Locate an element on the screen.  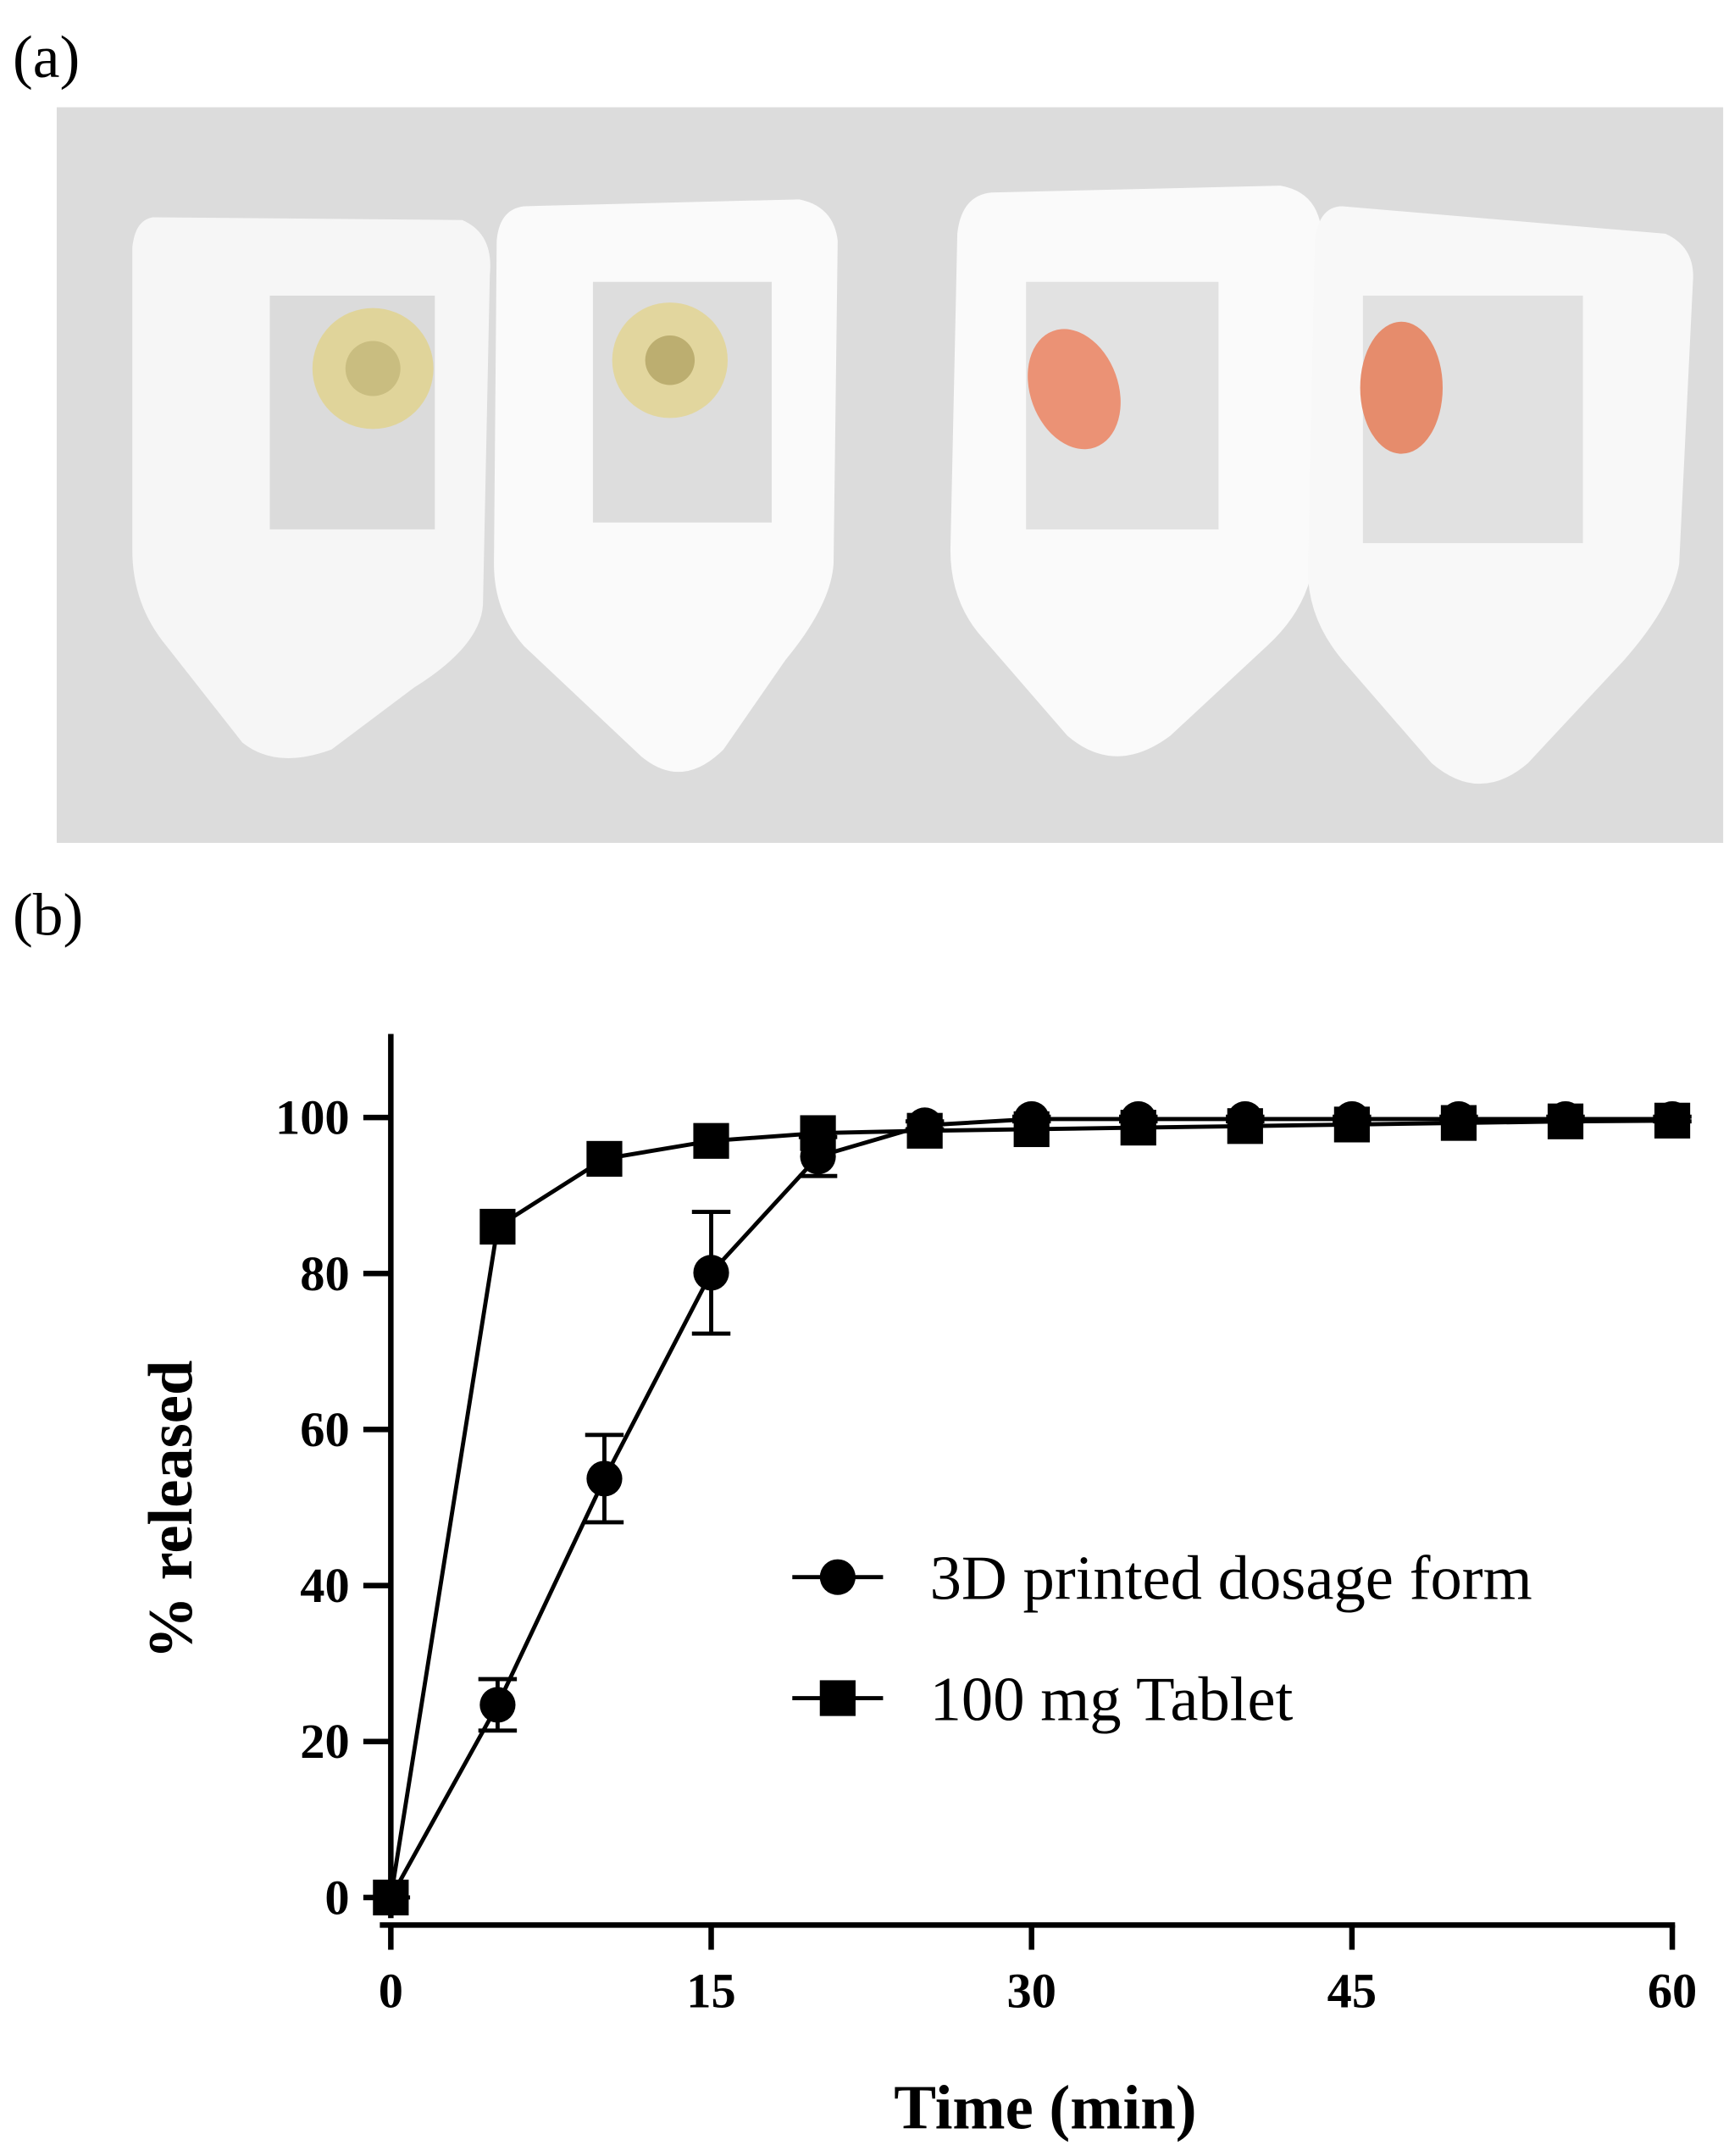
x-axis-title: Time (min) is located at coordinates (1045, 2108).